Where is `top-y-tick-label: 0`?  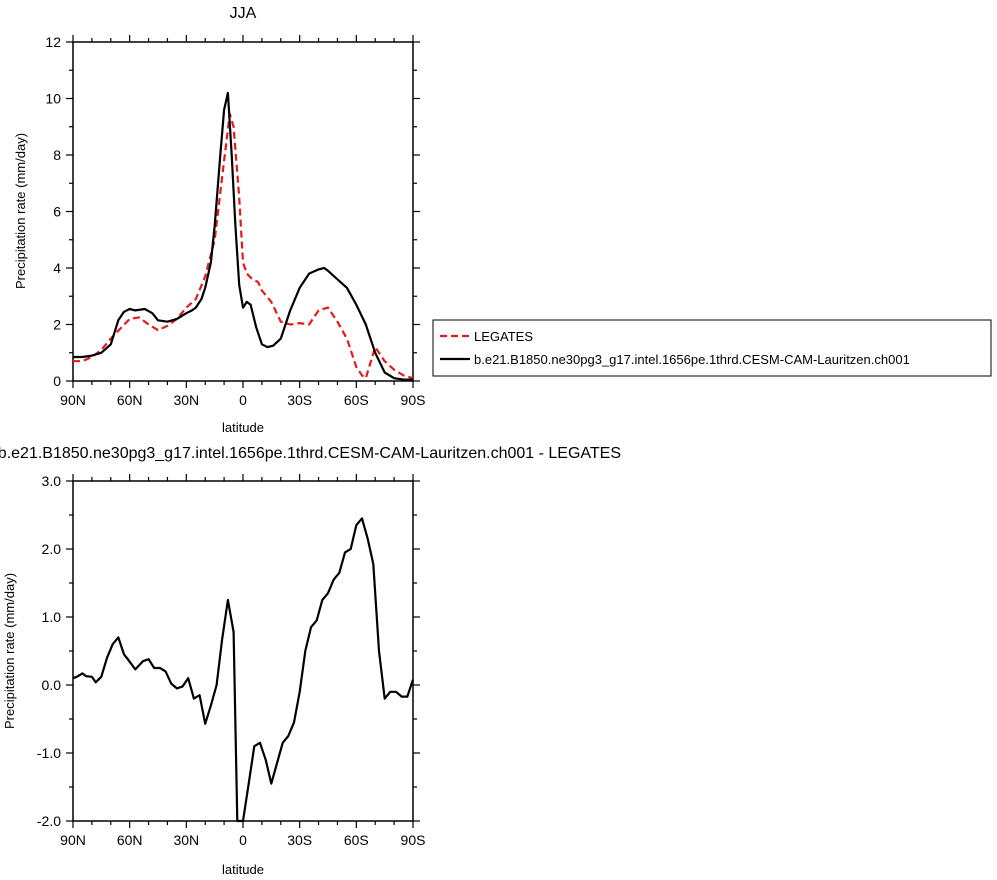
top-y-tick-label: 0 is located at coordinates (57, 381).